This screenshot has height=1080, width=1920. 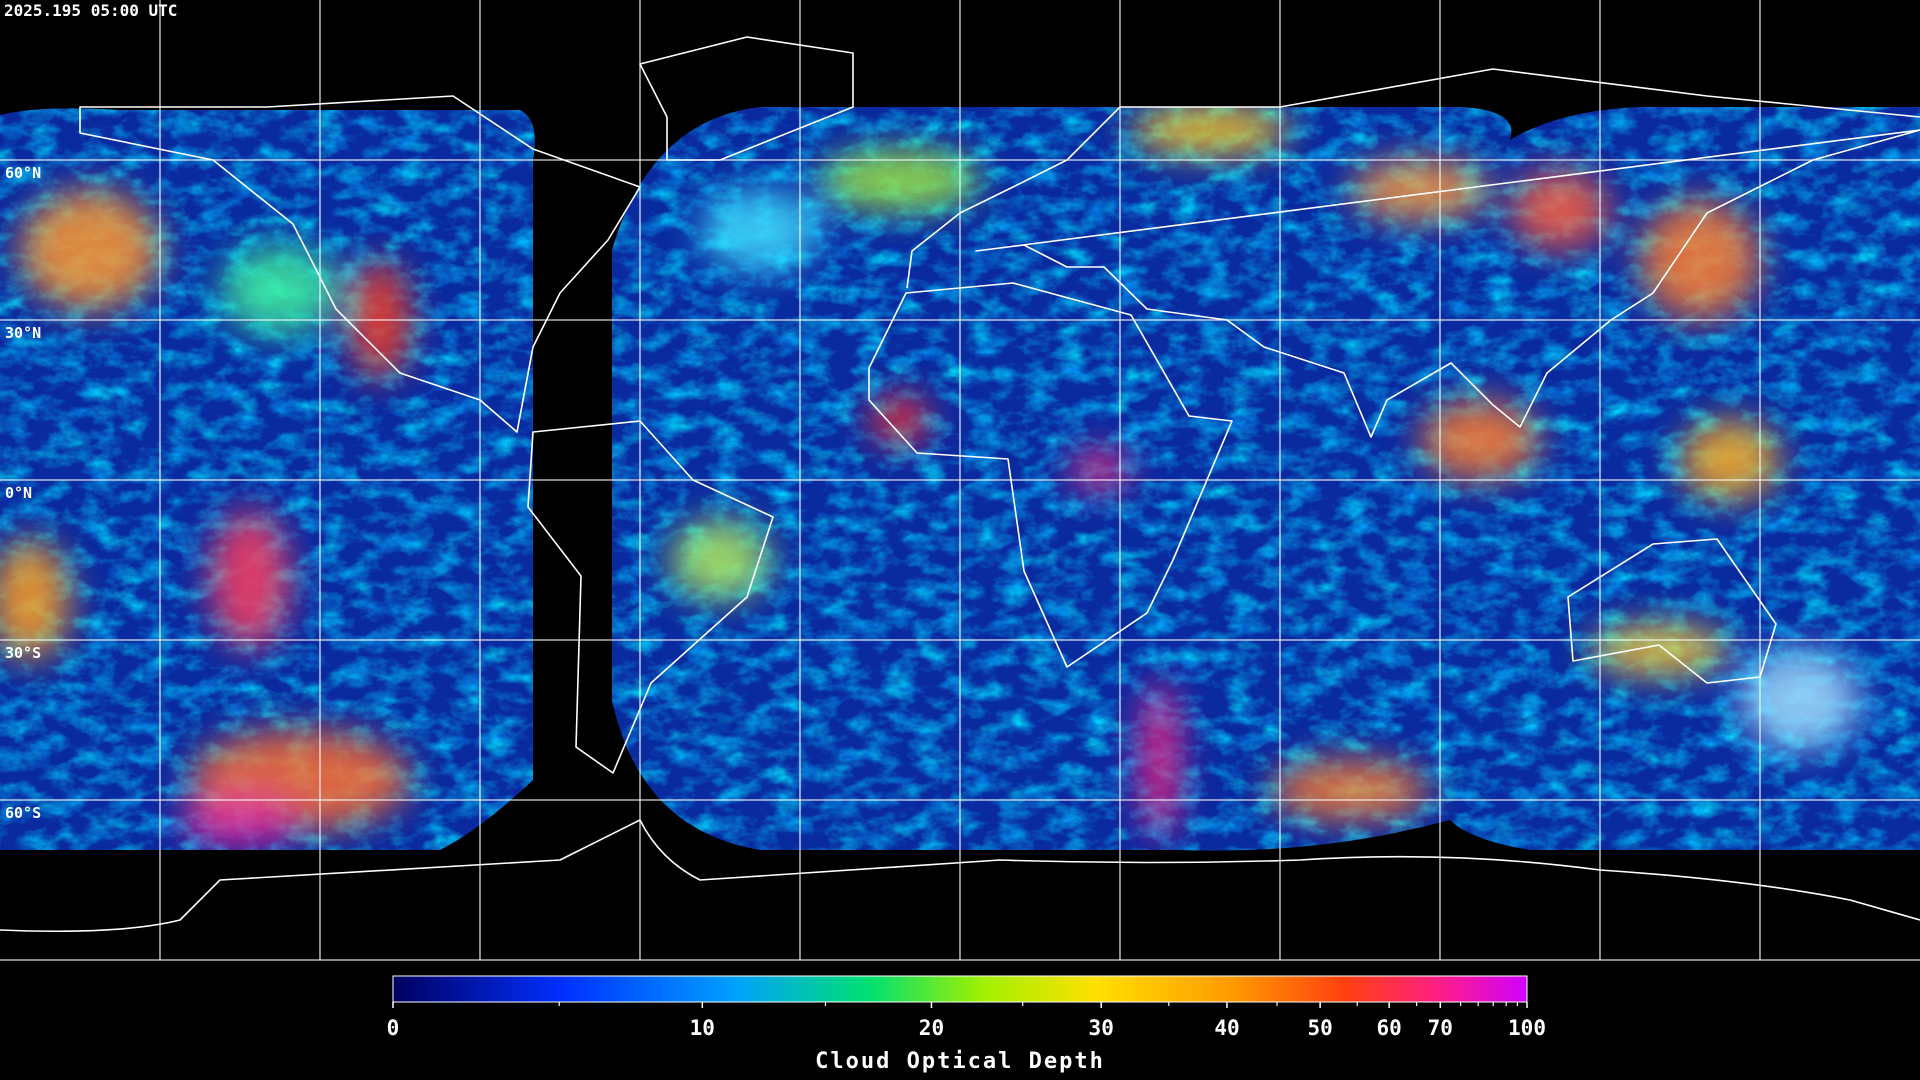 What do you see at coordinates (702, 1028) in the screenshot?
I see `colorbar-tick-label: 10` at bounding box center [702, 1028].